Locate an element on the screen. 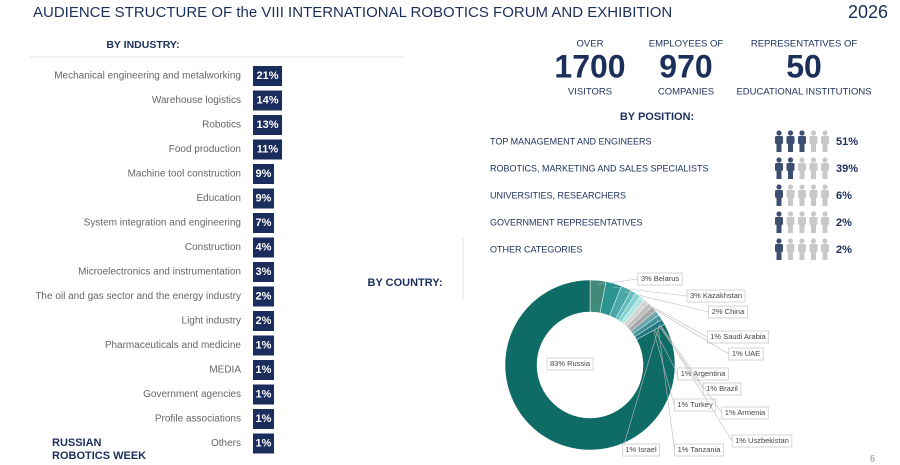  slice-label: 1% Argentina is located at coordinates (703, 373).